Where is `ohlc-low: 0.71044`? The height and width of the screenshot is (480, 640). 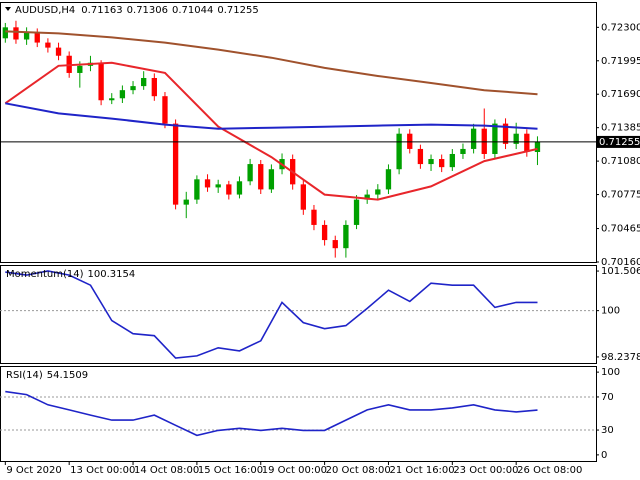 ohlc-low: 0.71044 is located at coordinates (192, 10).